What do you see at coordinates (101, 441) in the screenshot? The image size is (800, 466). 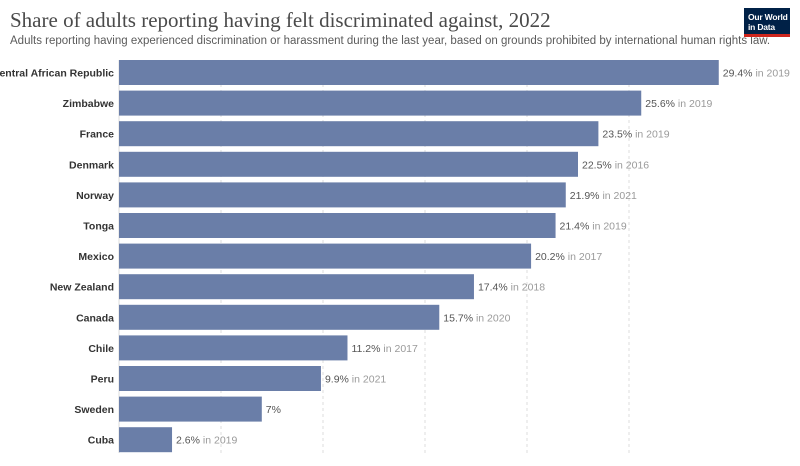 I see `category-label: Cuba` at bounding box center [101, 441].